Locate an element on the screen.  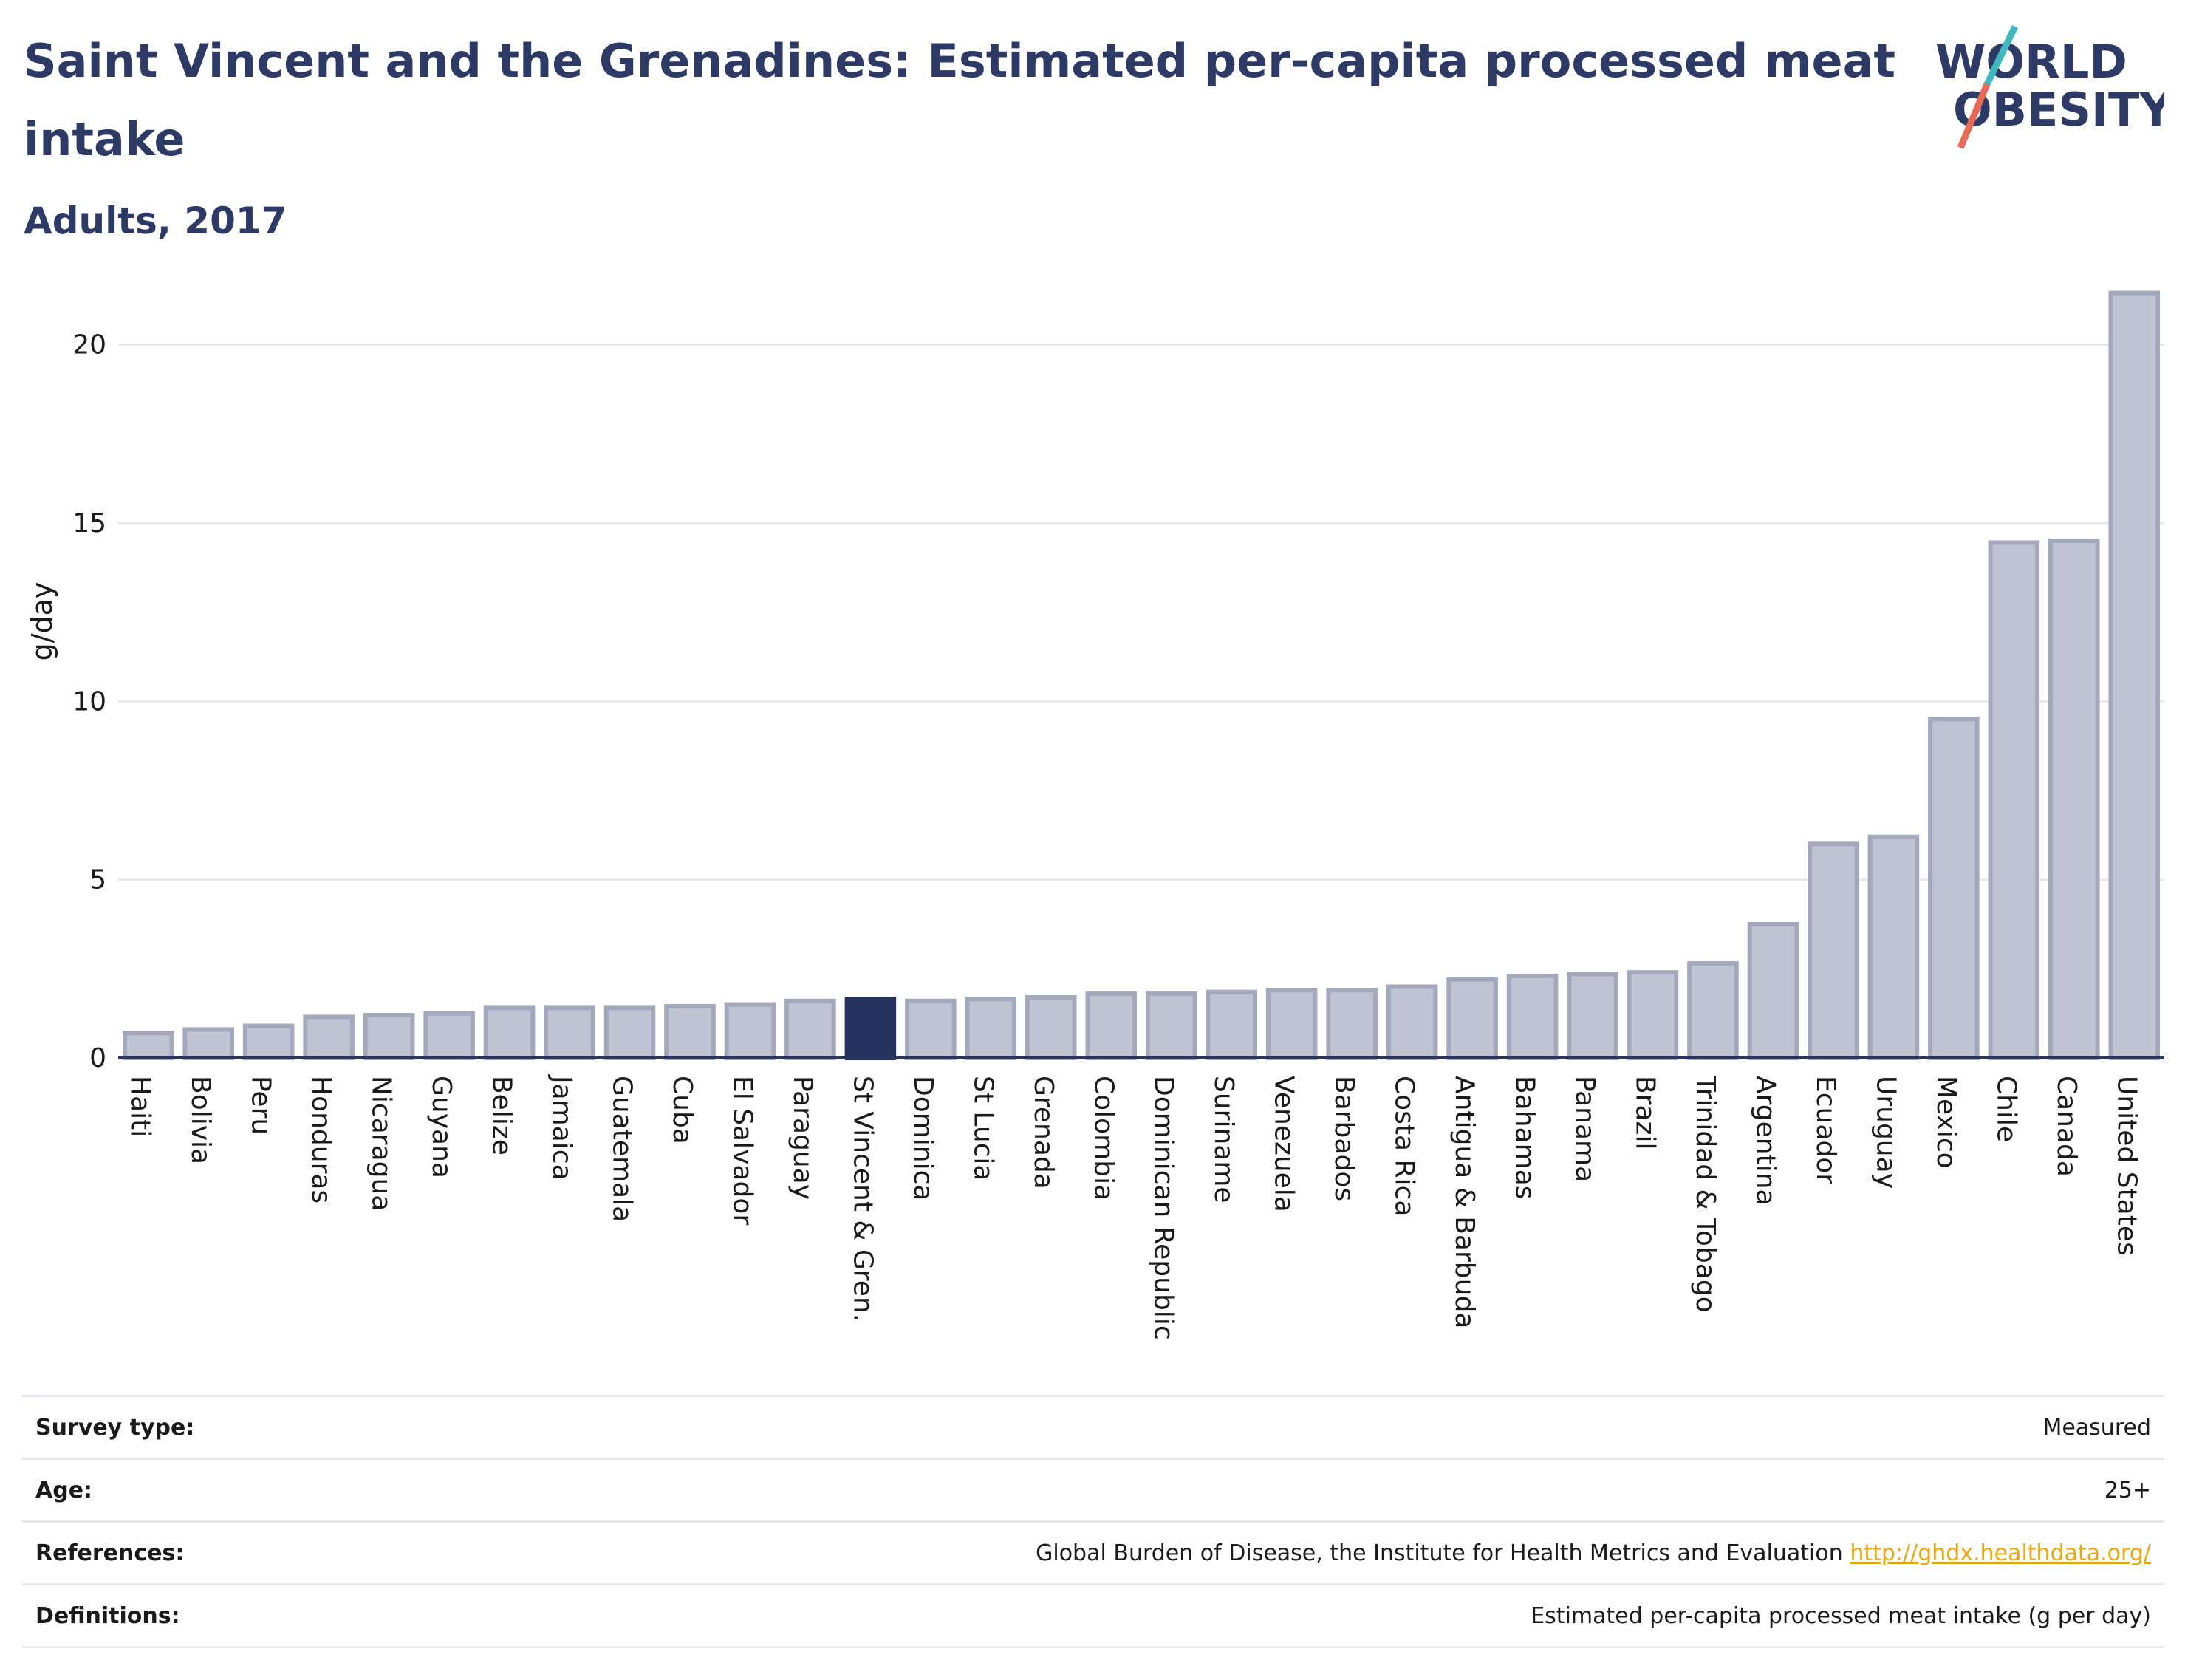
y-tick-label: 5 is located at coordinates (97, 880).